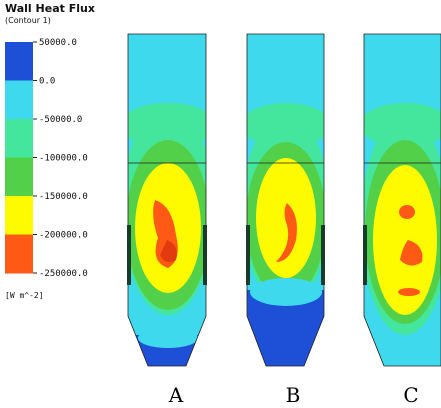 The image size is (441, 408). I want to click on panel-label-a: A, so click(176, 395).